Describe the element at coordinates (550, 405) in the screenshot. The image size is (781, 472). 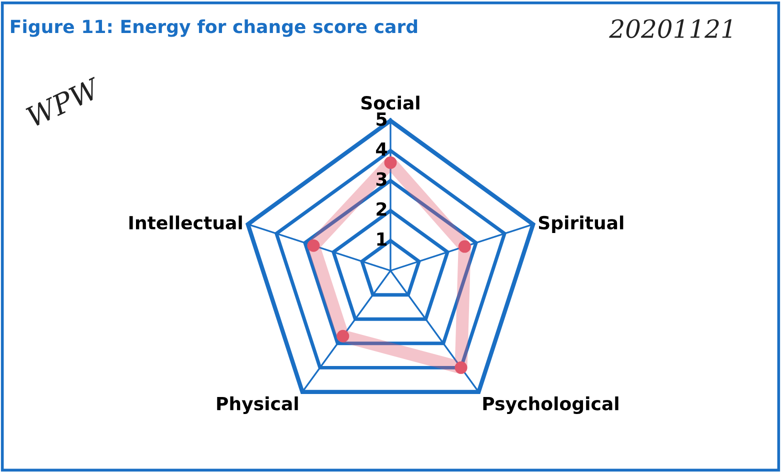
I see `spoke-label: Psychological` at that location.